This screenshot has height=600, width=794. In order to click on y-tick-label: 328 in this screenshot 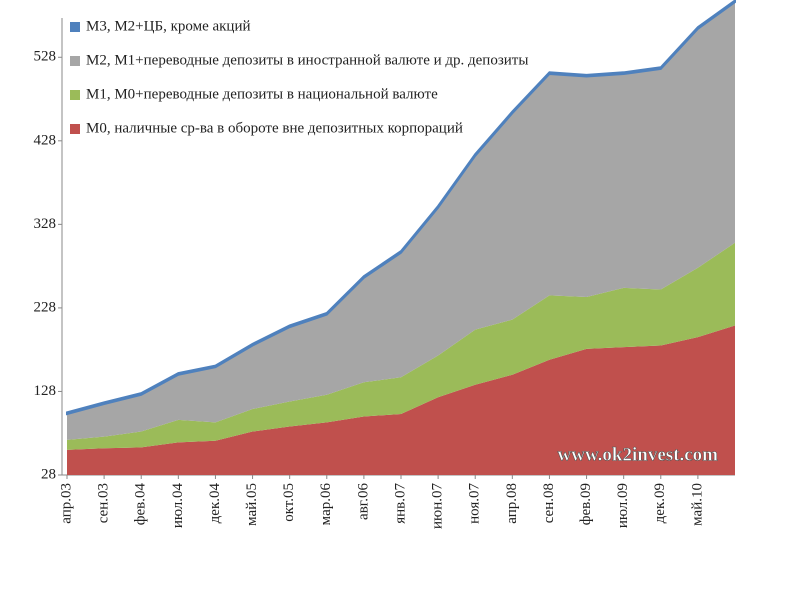, I will do `click(45, 224)`.